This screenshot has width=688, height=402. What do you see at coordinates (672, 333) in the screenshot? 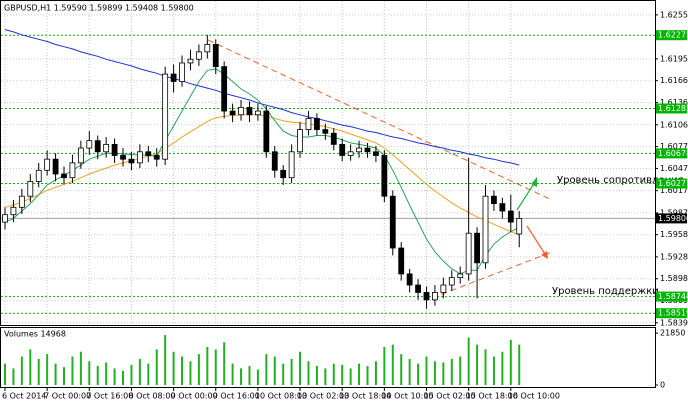
I see `volume-tick-label: 21850` at bounding box center [672, 333].